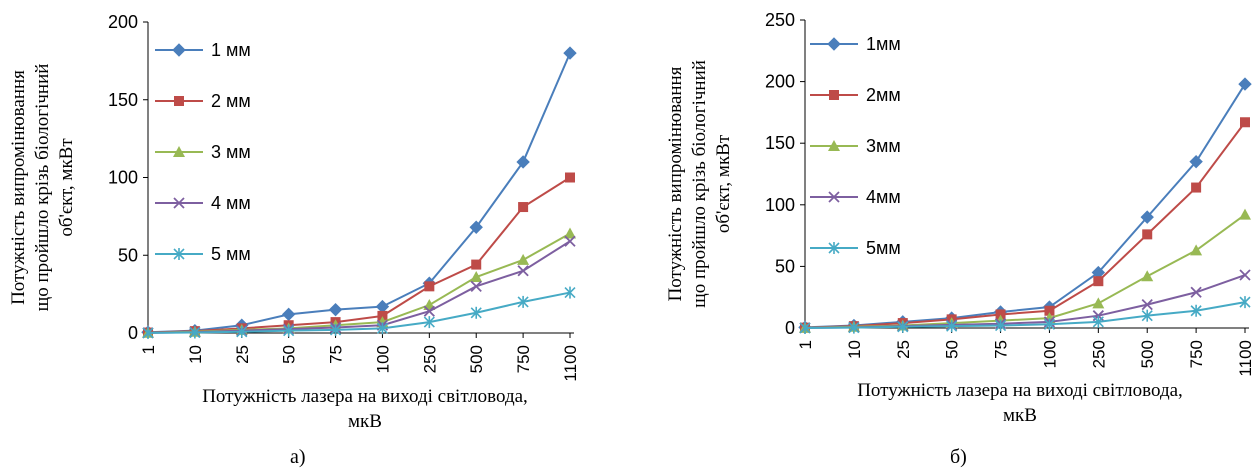 This screenshot has width=1255, height=475. Describe the element at coordinates (231, 50) in the screenshot. I see `chart-a-legend-label: 1 мм` at that location.